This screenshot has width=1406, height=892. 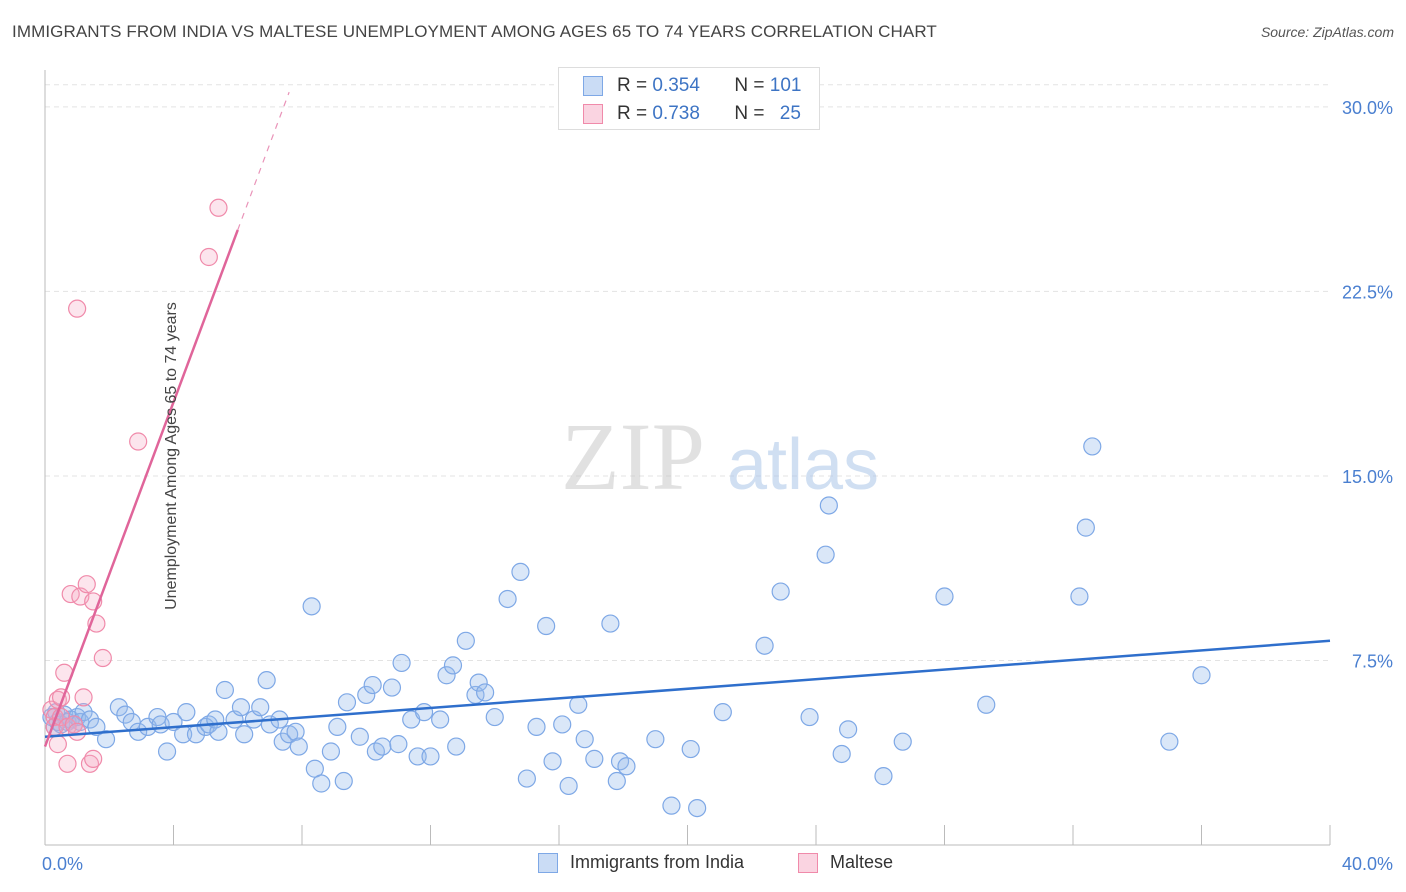 I want to click on legend-item-maltese: Maltese, so click(x=845, y=862).